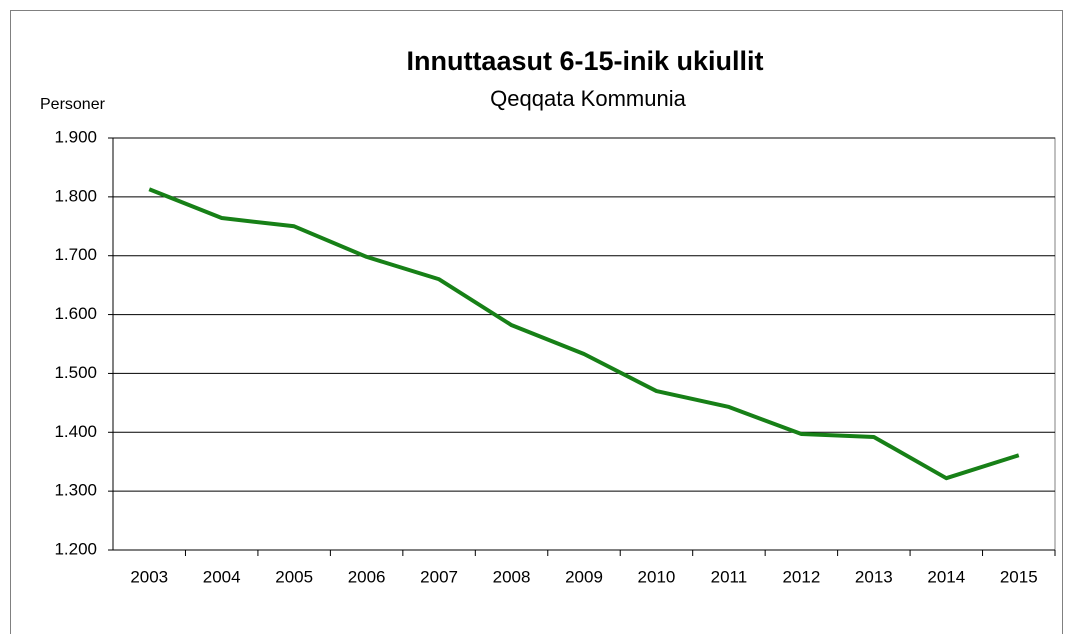 Image resolution: width=1070 pixels, height=634 pixels. What do you see at coordinates (801, 576) in the screenshot?
I see `x-tick-label: 2012` at bounding box center [801, 576].